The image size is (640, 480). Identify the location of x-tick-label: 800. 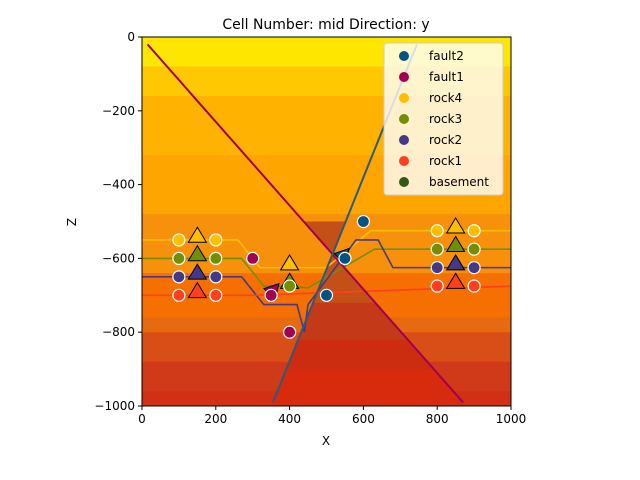
(437, 419).